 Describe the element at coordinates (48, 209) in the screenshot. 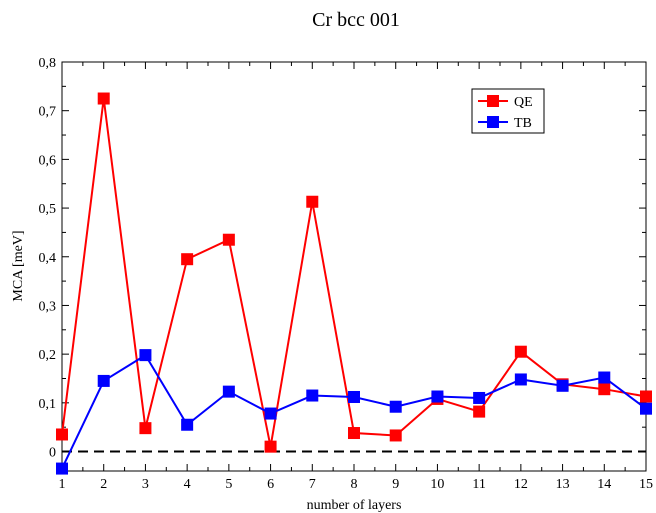

I see `y-tick-label: 0,5` at that location.